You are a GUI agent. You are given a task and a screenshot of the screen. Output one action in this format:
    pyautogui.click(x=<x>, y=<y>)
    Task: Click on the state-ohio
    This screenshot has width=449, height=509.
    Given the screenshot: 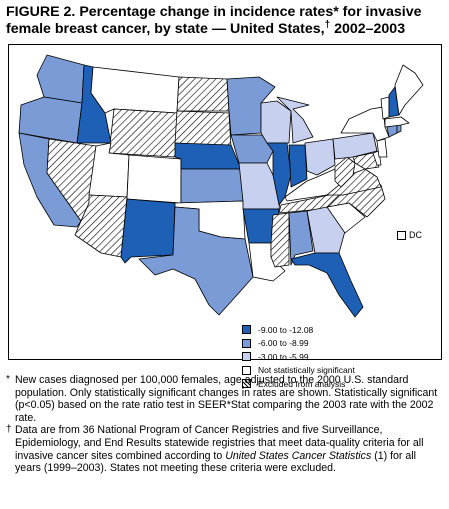 What is the action you would take?
    pyautogui.click(x=320, y=157)
    